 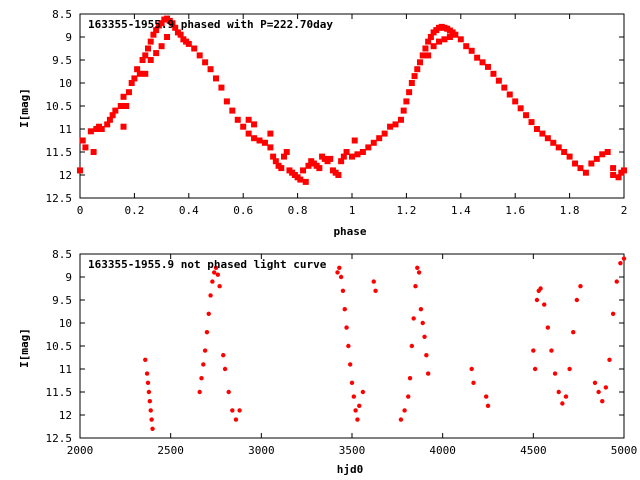 I want to click on phased-x-tick-label: 2, so click(x=624, y=210).